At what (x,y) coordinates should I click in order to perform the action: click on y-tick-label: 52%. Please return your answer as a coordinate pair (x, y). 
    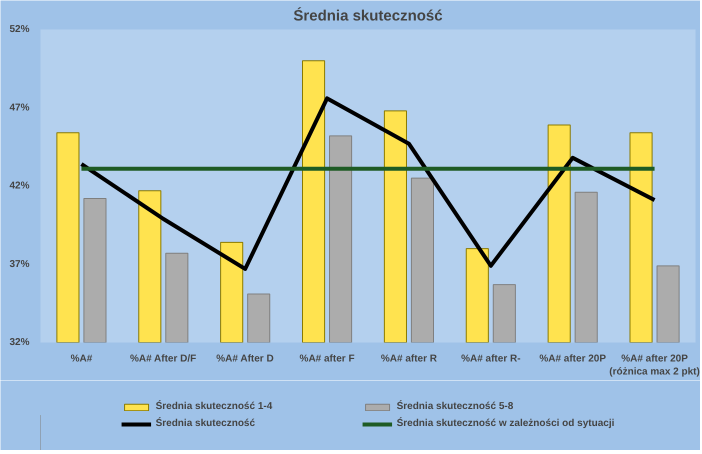
    Looking at the image, I should click on (19, 29).